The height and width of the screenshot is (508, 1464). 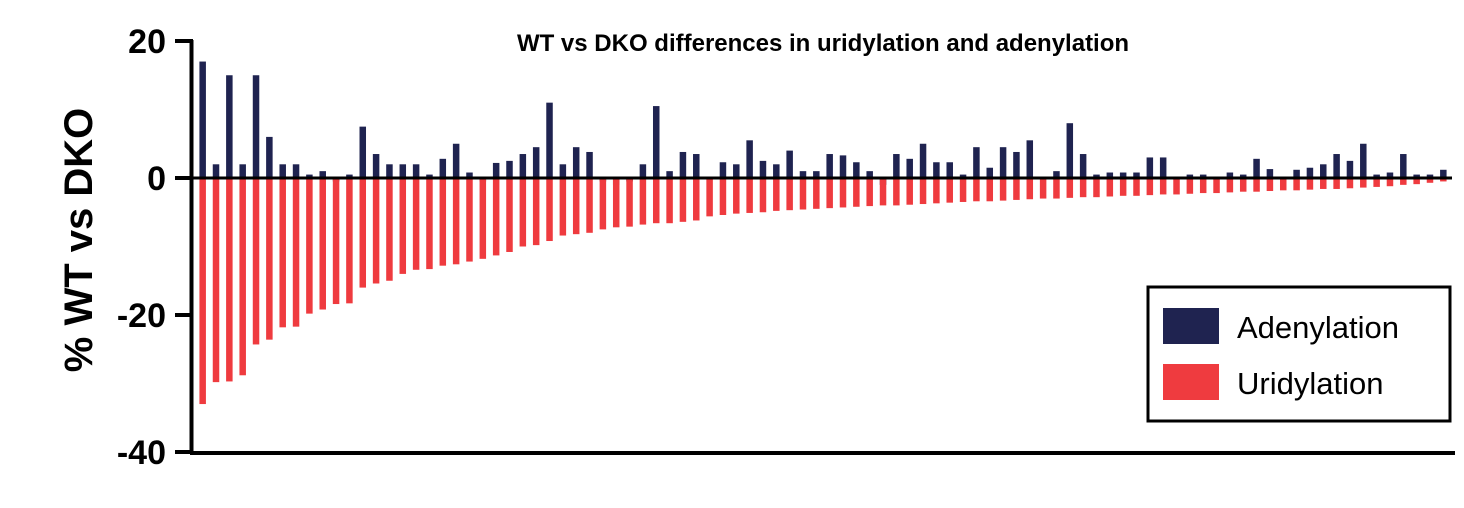 I want to click on legend-swatch-adenylation, so click(x=1191, y=326).